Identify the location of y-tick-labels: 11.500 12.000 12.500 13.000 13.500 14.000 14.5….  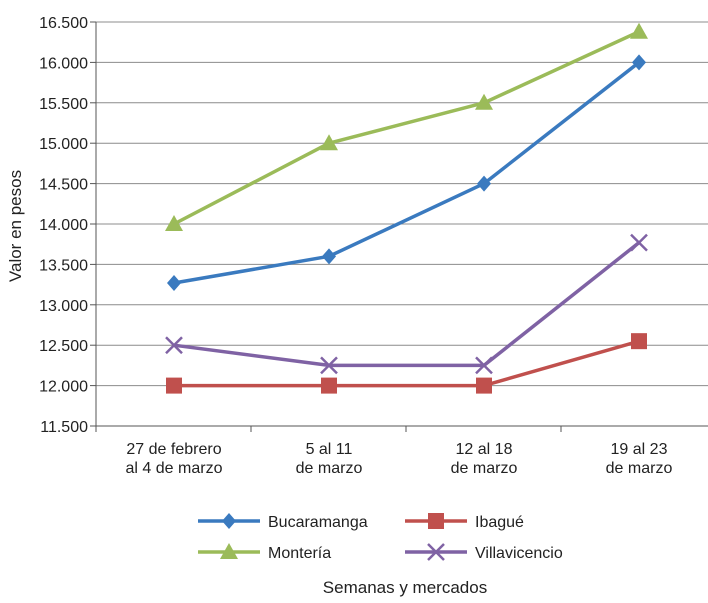
(63, 225).